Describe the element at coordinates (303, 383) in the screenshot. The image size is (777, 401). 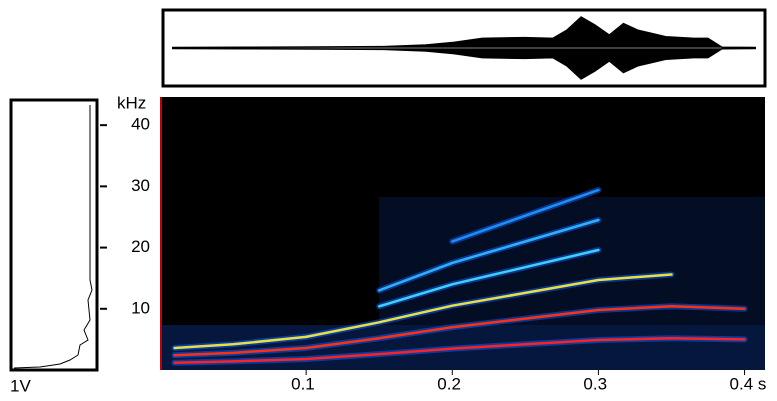
I see `x-tick-label: 0.1` at that location.